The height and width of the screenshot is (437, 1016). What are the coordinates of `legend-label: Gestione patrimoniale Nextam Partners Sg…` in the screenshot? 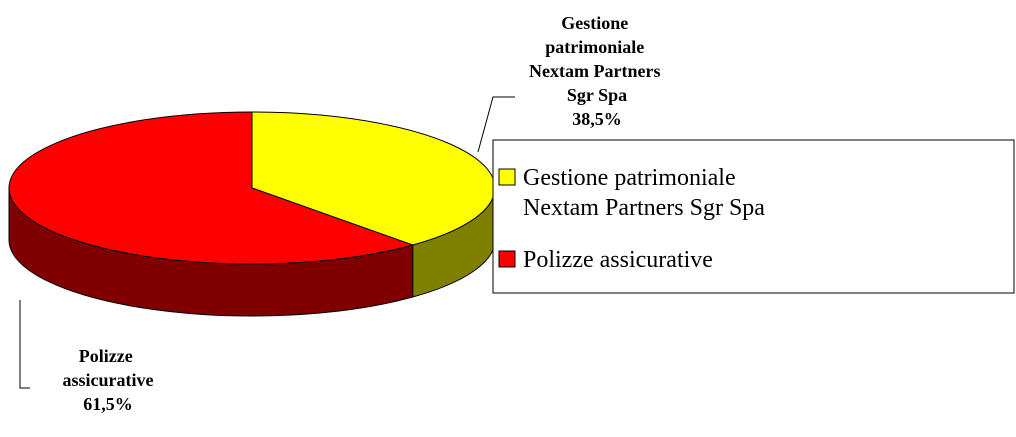 It's located at (644, 193).